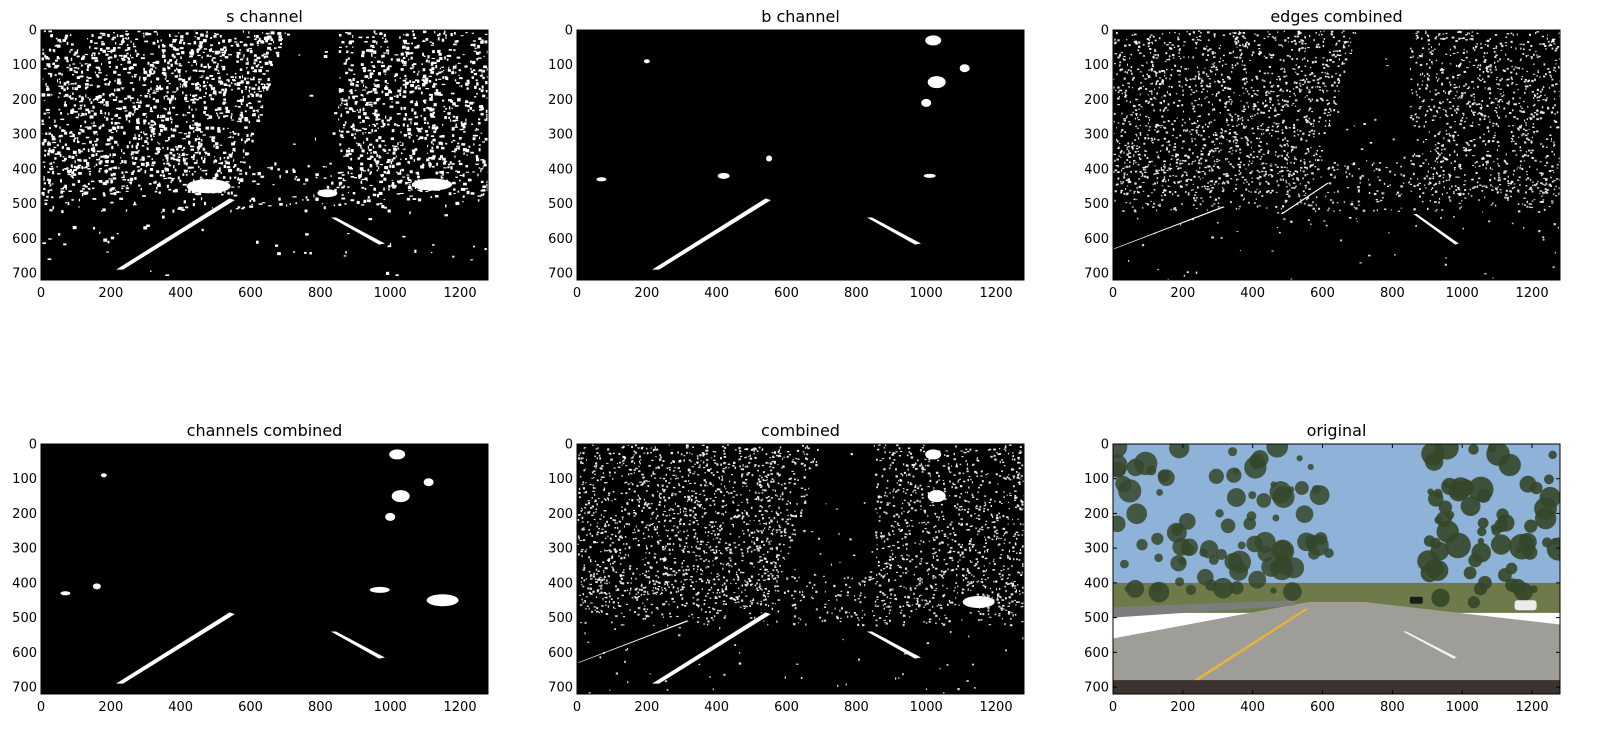  I want to click on panel-title: s channel, so click(264, 16).